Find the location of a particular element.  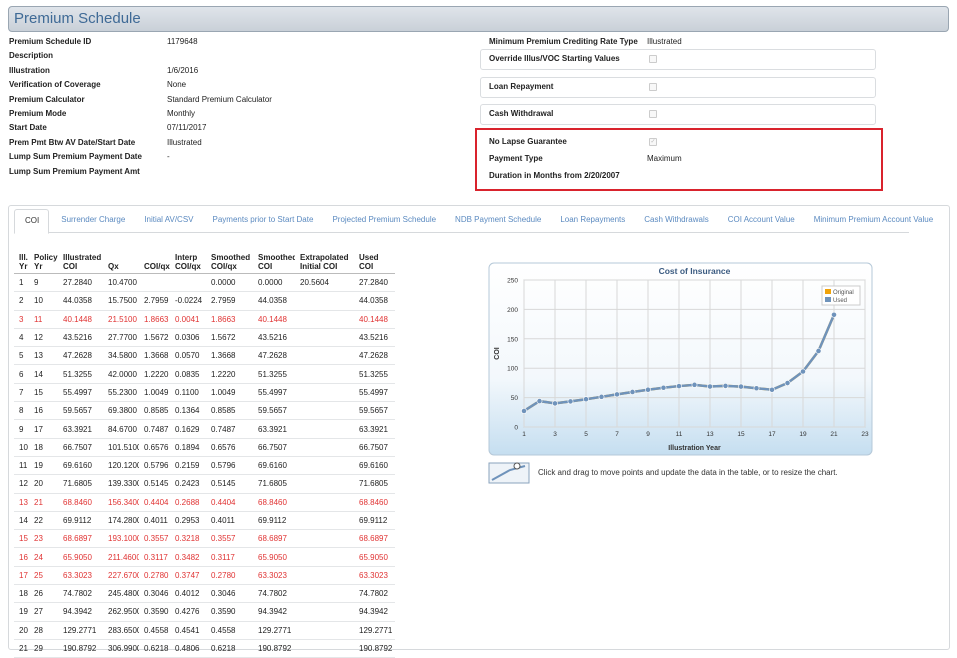

column-header-line: Ill. is located at coordinates (23, 257).